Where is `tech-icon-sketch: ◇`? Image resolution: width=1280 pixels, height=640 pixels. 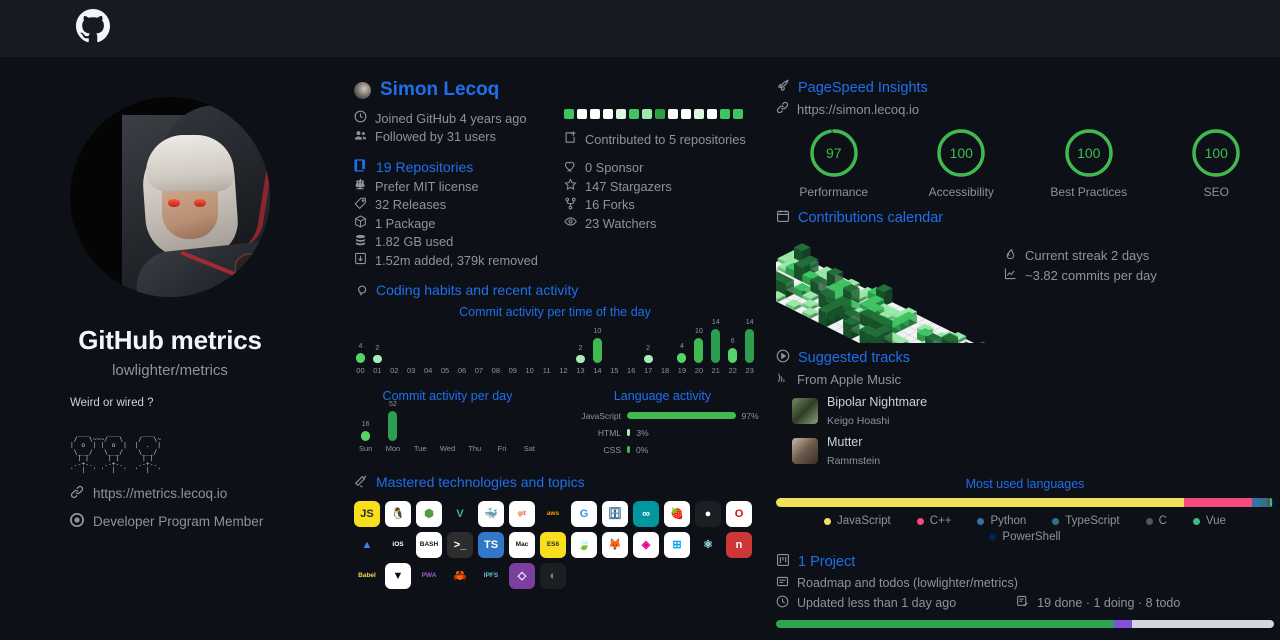
tech-icon-sketch: ◇ is located at coordinates (522, 575).